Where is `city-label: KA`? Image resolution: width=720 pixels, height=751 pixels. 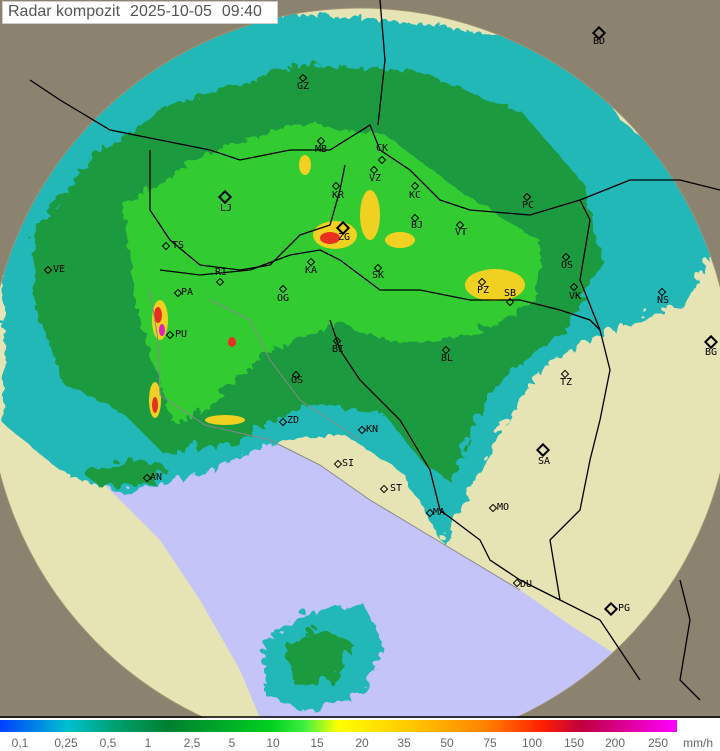 city-label: KA is located at coordinates (311, 270).